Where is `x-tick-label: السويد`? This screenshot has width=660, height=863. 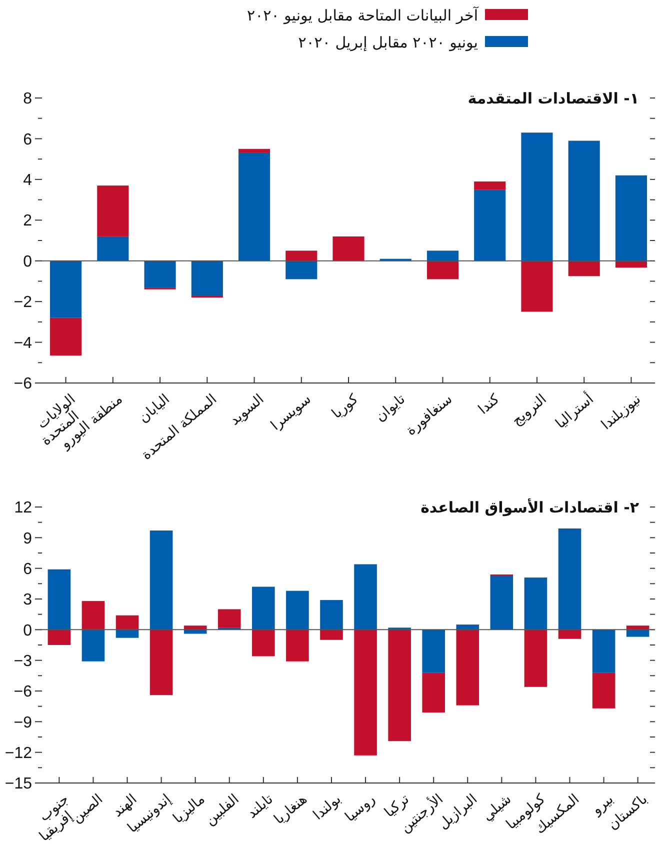
x-tick-label: السويد is located at coordinates (247, 410).